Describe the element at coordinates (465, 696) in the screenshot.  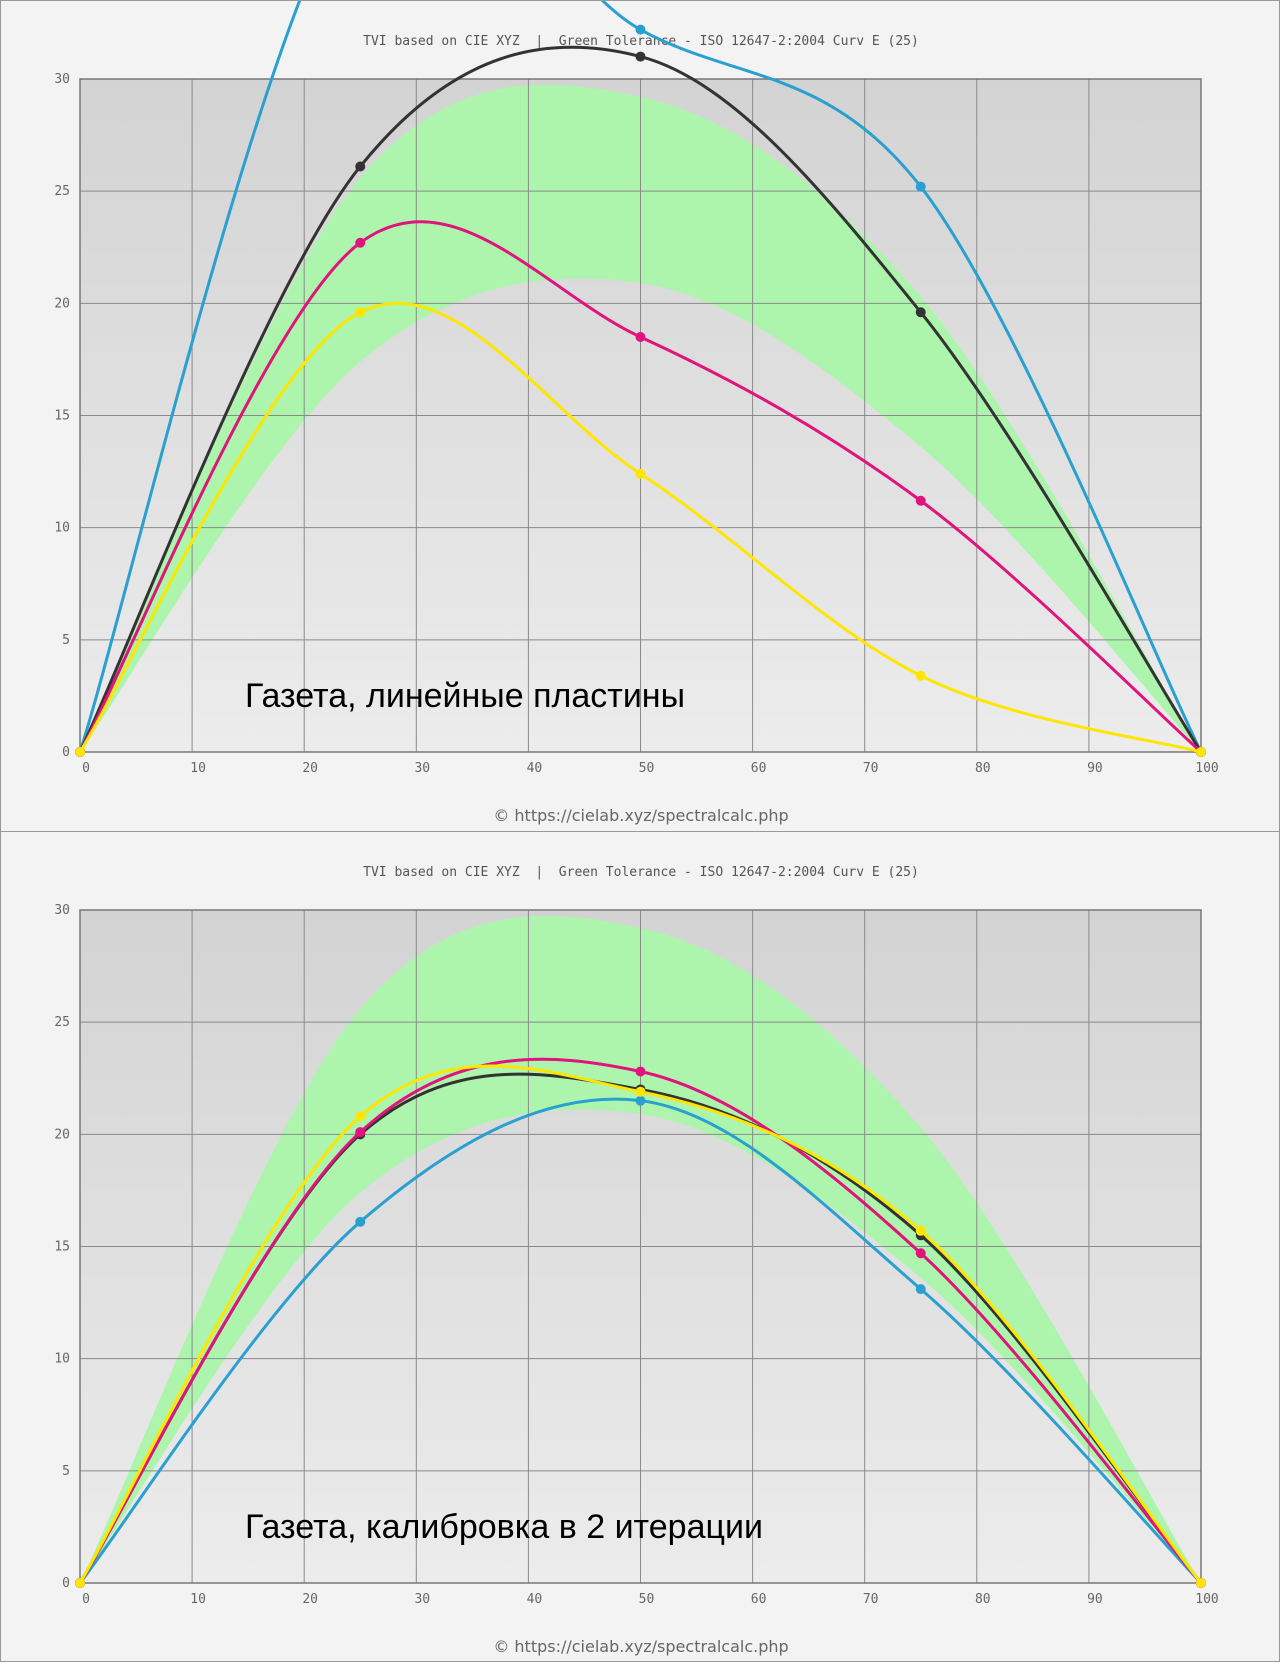
I see `annotation: Газета, линейные пластины` at that location.